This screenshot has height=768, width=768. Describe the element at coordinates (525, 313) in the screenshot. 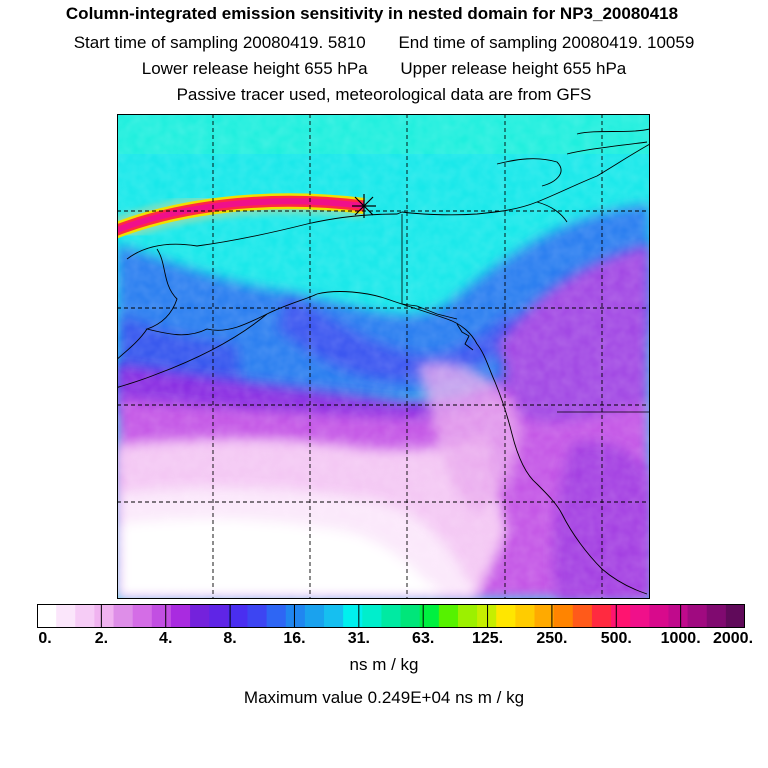

I see `borders` at that location.